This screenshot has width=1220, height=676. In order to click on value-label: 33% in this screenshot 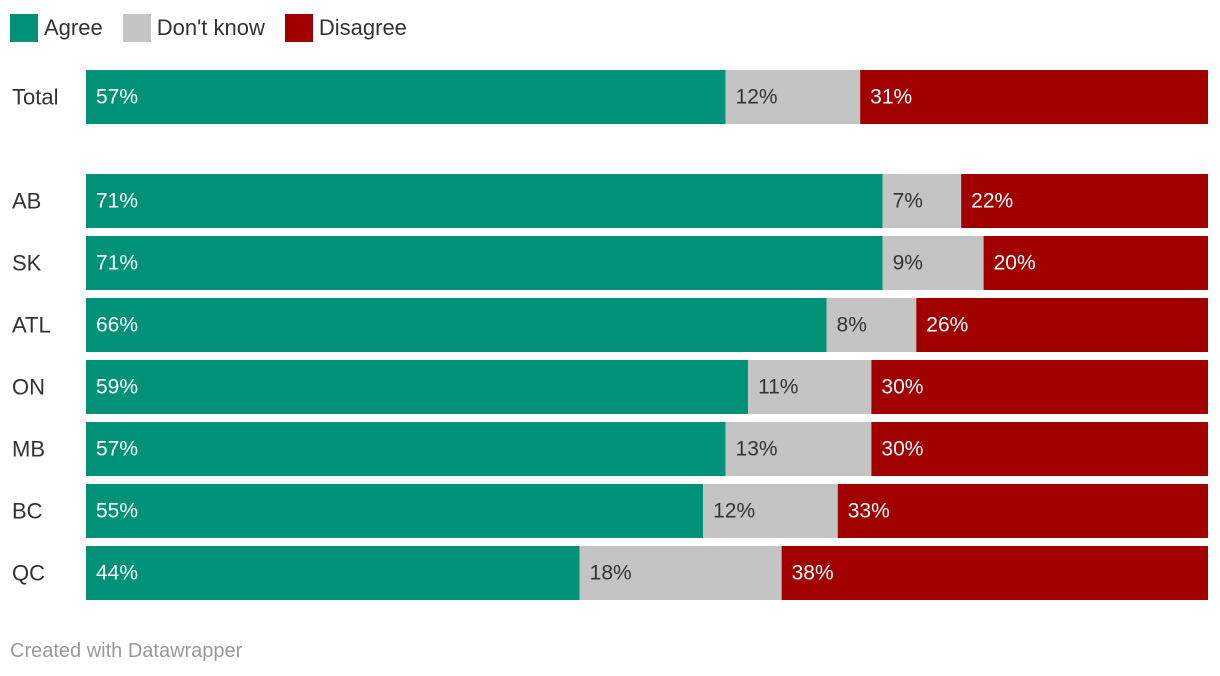, I will do `click(869, 511)`.